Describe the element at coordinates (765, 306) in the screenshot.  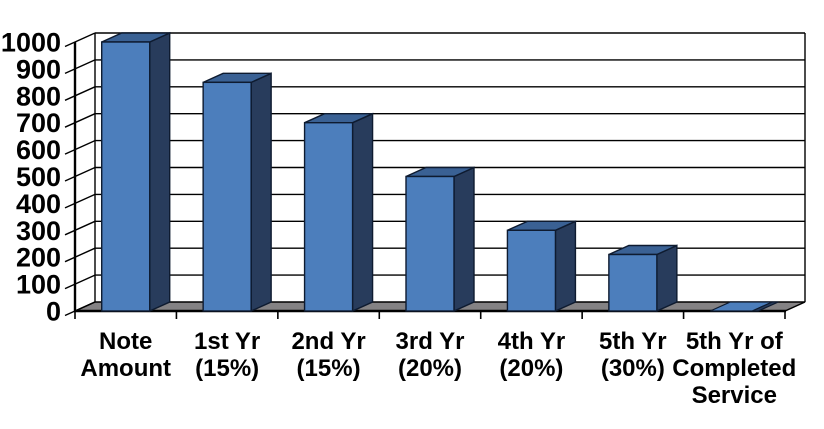
I see `bar-side-5th-yr-of-completed-service` at that location.